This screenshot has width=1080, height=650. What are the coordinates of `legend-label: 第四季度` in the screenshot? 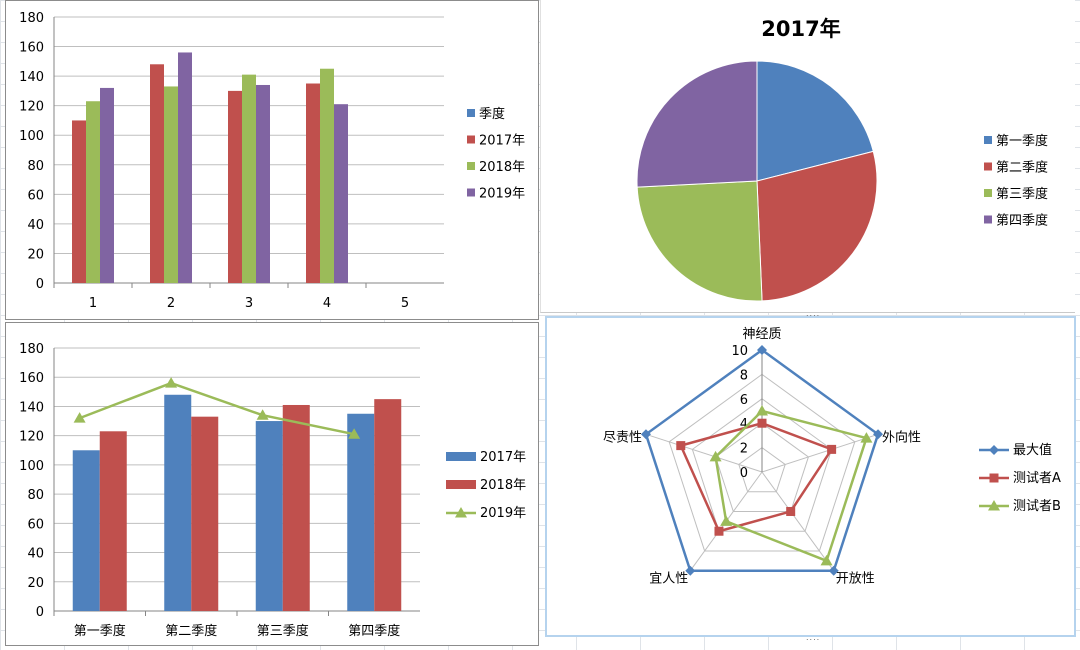 It's located at (1022, 221).